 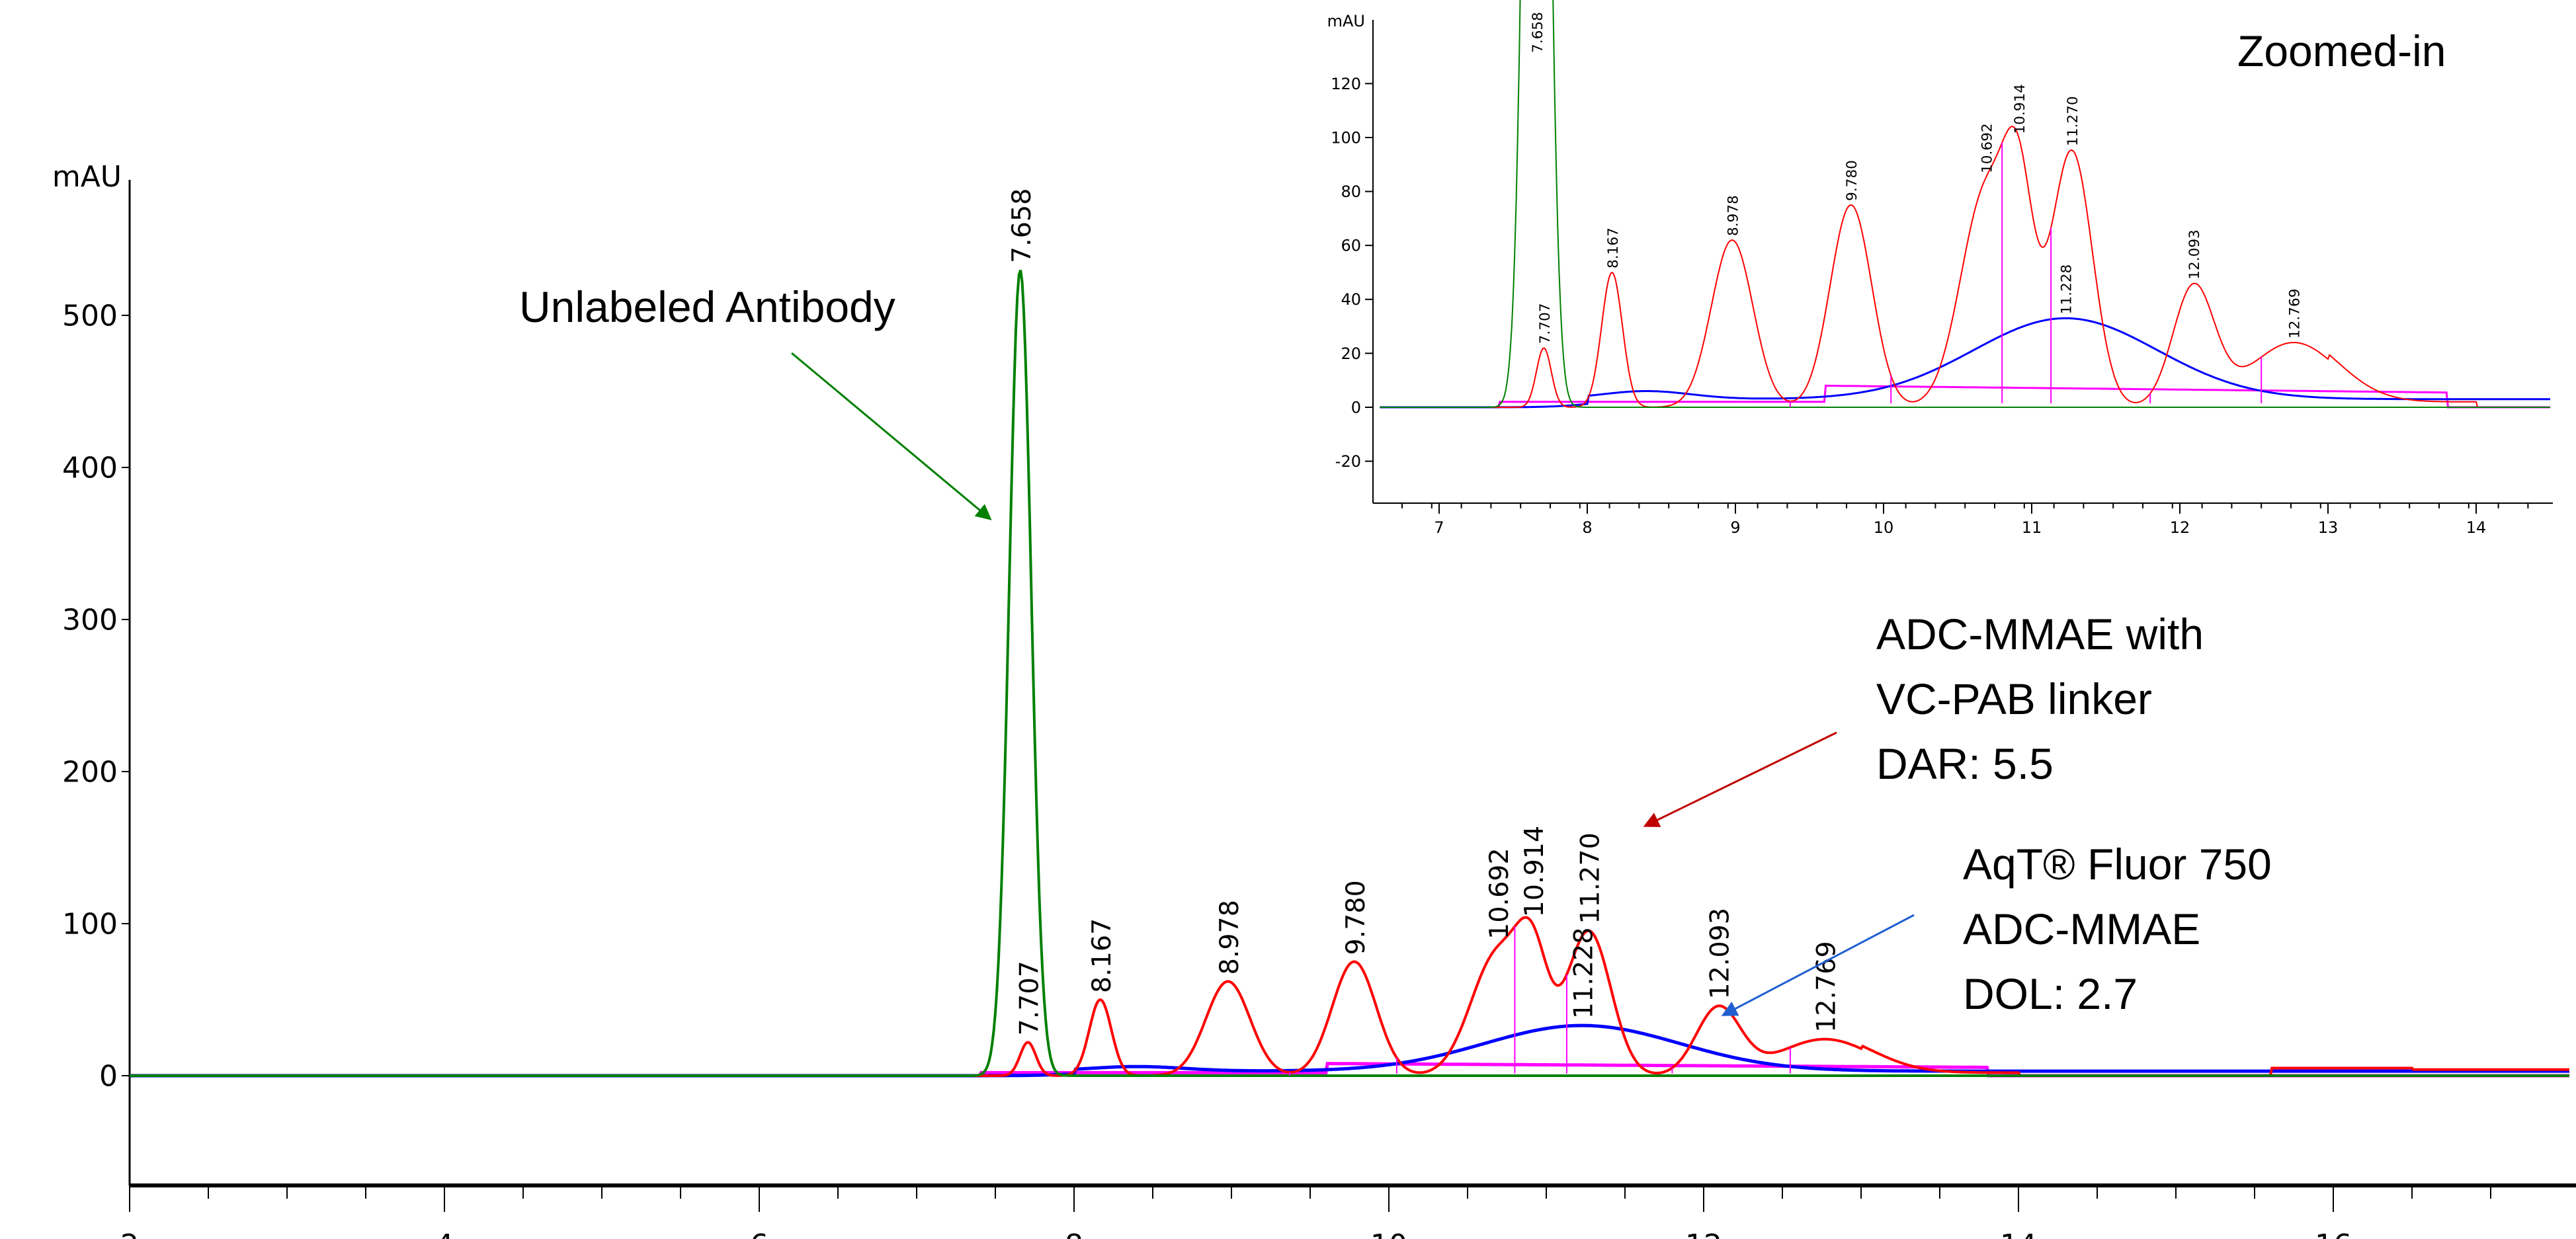 I want to click on main-peak-label: 10.692, so click(x=1499, y=893).